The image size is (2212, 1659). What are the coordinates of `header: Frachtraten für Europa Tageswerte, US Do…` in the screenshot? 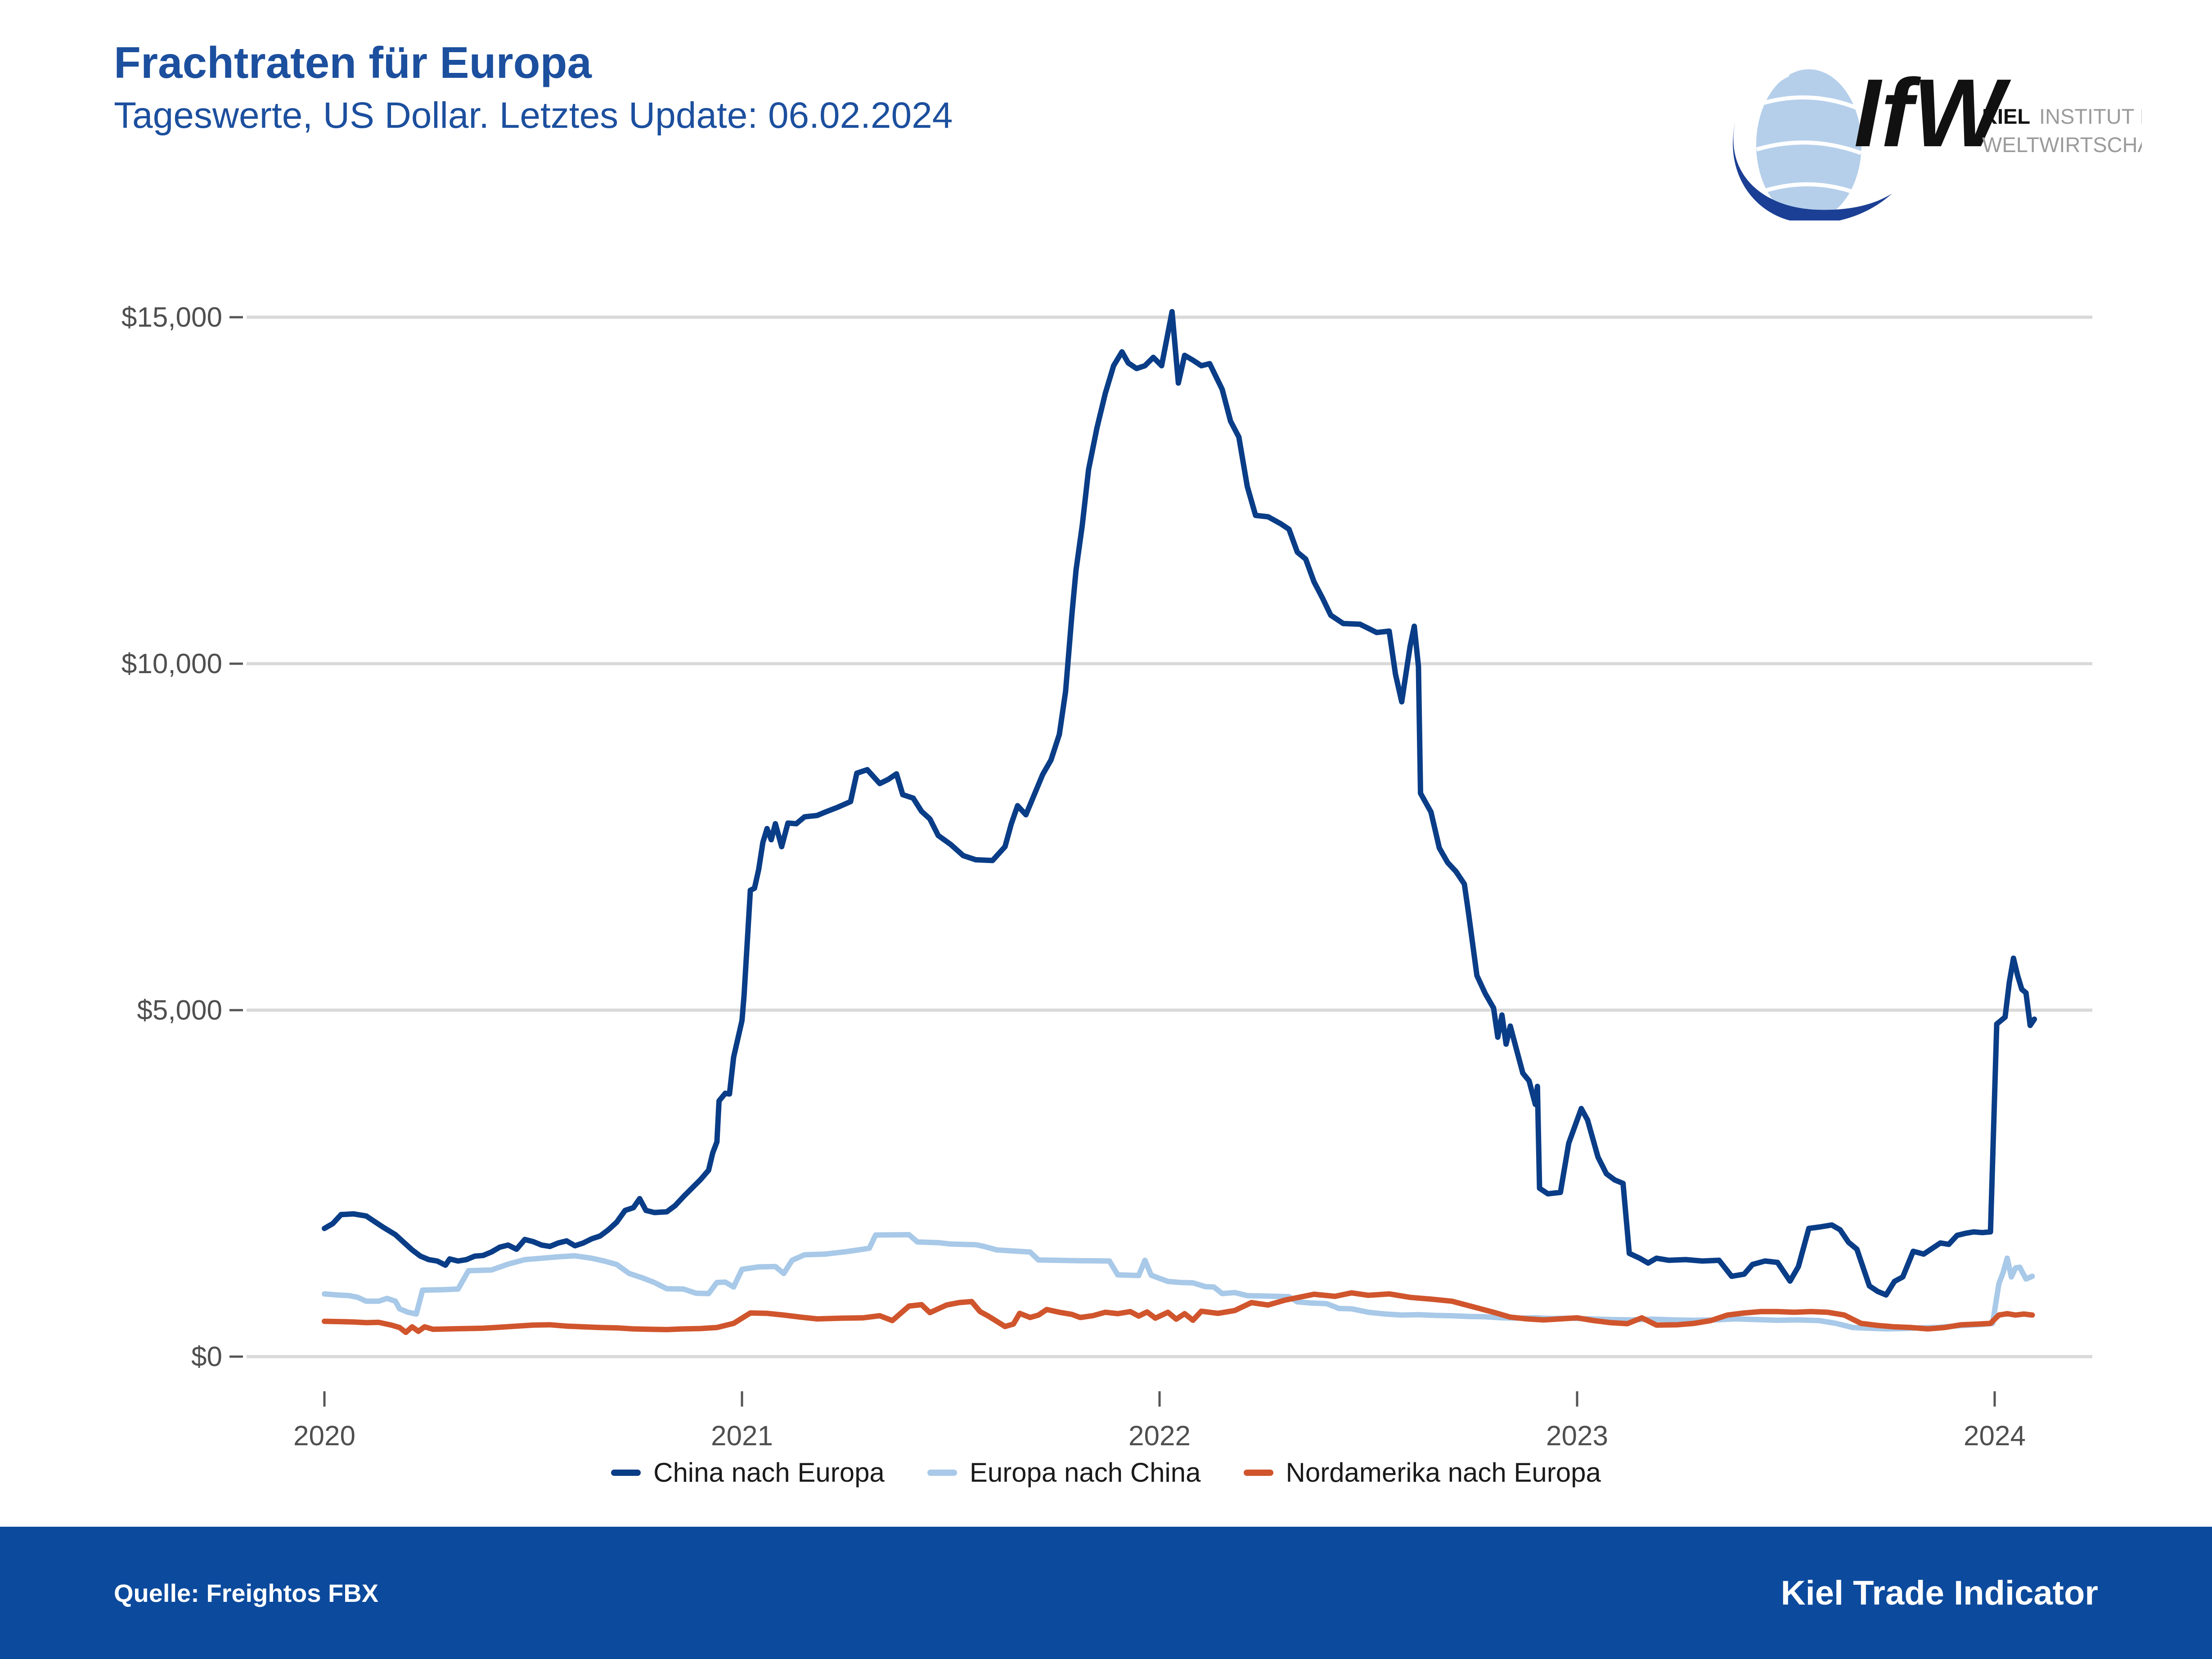 It's located at (533, 87).